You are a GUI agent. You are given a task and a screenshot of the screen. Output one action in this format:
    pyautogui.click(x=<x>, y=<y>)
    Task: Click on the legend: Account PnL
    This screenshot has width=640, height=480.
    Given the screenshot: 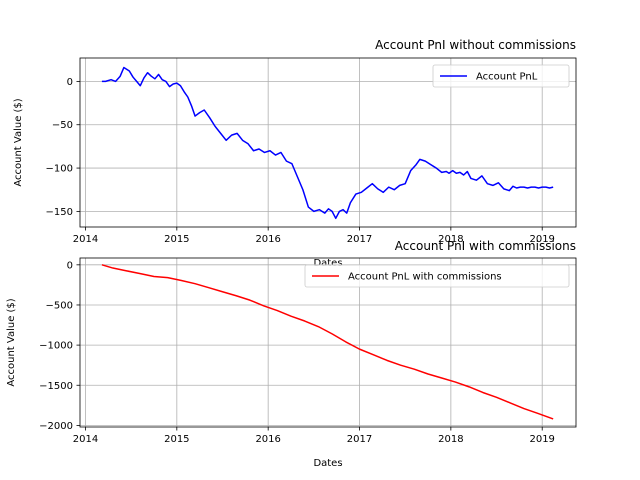 What is the action you would take?
    pyautogui.click(x=501, y=76)
    